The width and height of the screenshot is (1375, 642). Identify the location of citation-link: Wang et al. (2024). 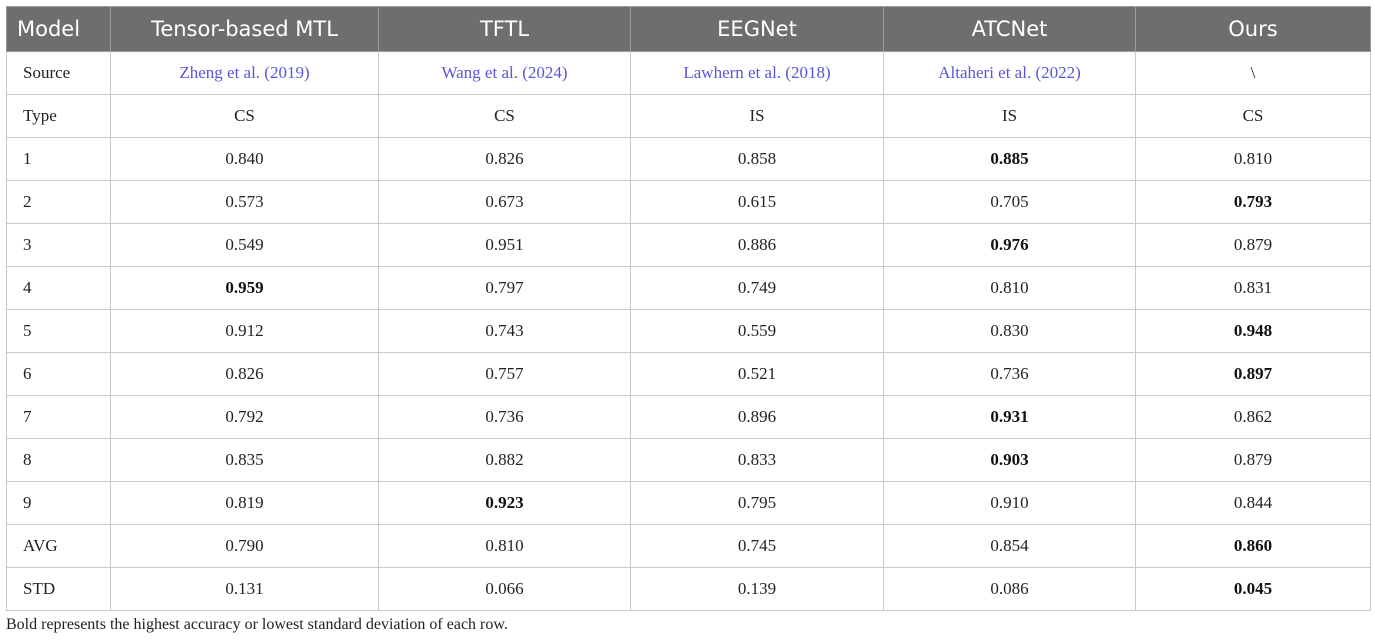
(504, 73).